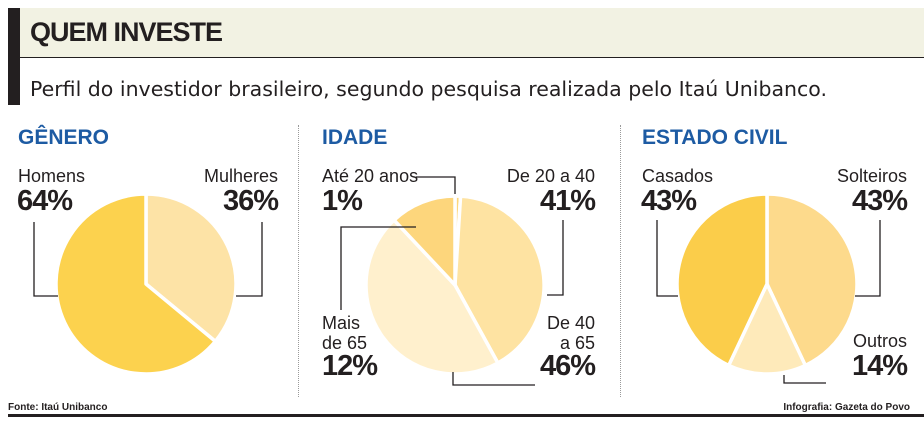 This screenshot has height=425, width=924. What do you see at coordinates (126, 32) in the screenshot?
I see `page-title: QUEM INVESTE` at bounding box center [126, 32].